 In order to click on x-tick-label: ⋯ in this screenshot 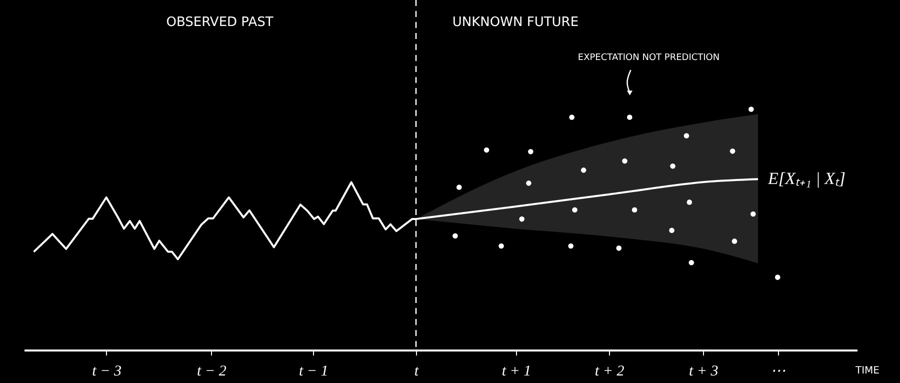, I will do `click(778, 372)`.